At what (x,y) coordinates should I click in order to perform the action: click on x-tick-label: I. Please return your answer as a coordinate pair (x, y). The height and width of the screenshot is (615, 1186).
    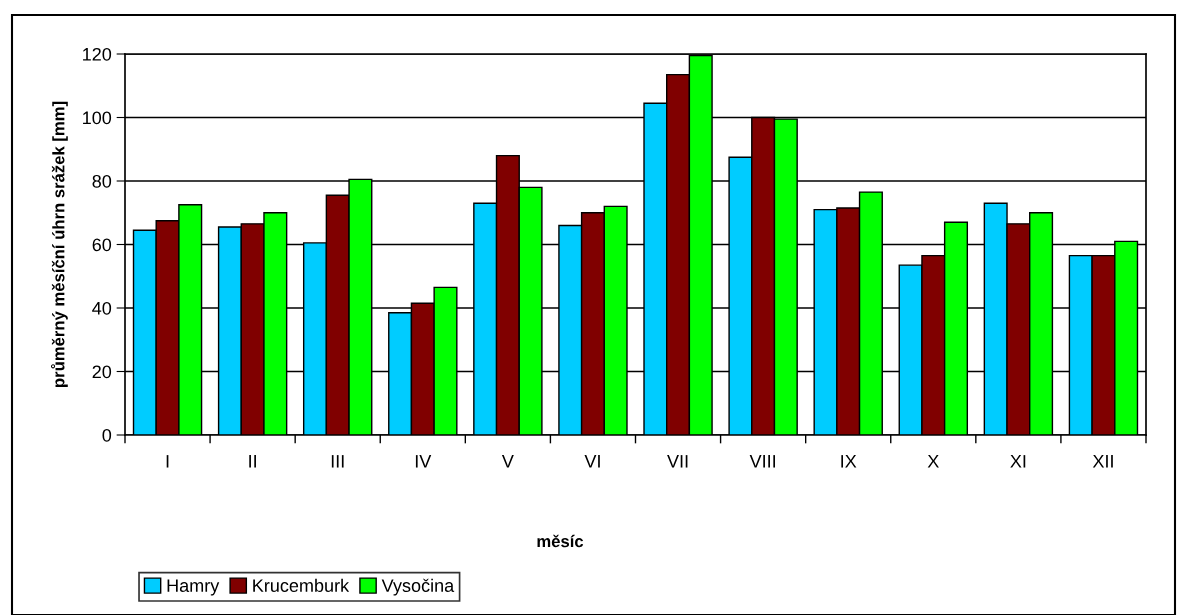
    Looking at the image, I should click on (167, 461).